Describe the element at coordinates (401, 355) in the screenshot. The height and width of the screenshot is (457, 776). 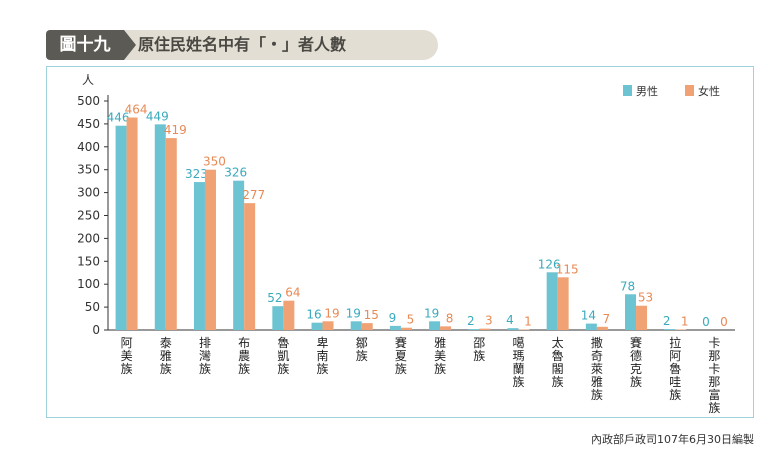
I see `x-tick-label: 賽夏族` at that location.